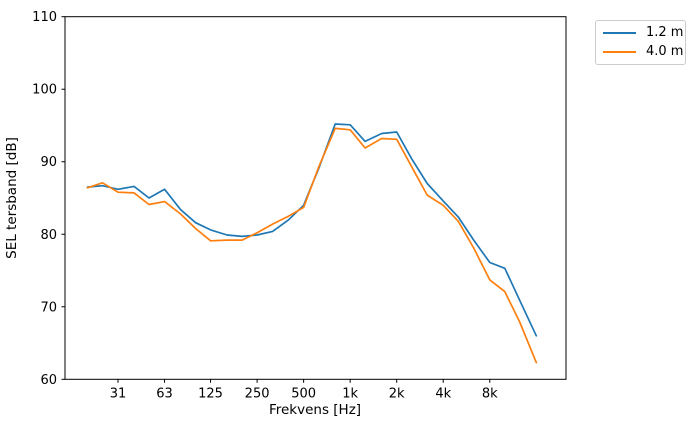  What do you see at coordinates (643, 33) in the screenshot?
I see `legend-item-1-2m: 1.2 m` at bounding box center [643, 33].